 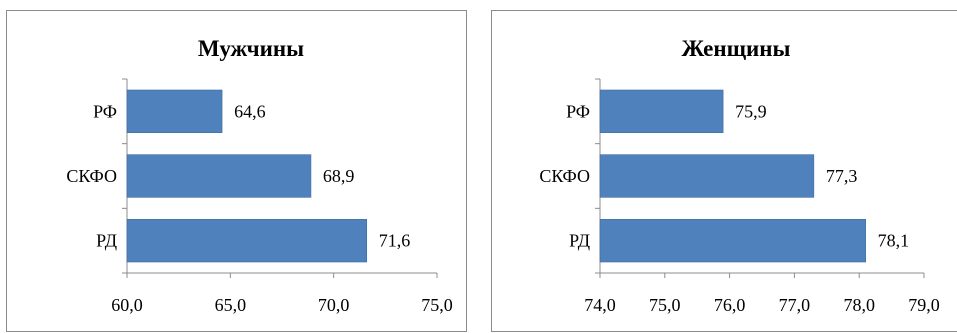 What do you see at coordinates (600, 305) in the screenshot?
I see `x-tick-label: 74,0` at bounding box center [600, 305].